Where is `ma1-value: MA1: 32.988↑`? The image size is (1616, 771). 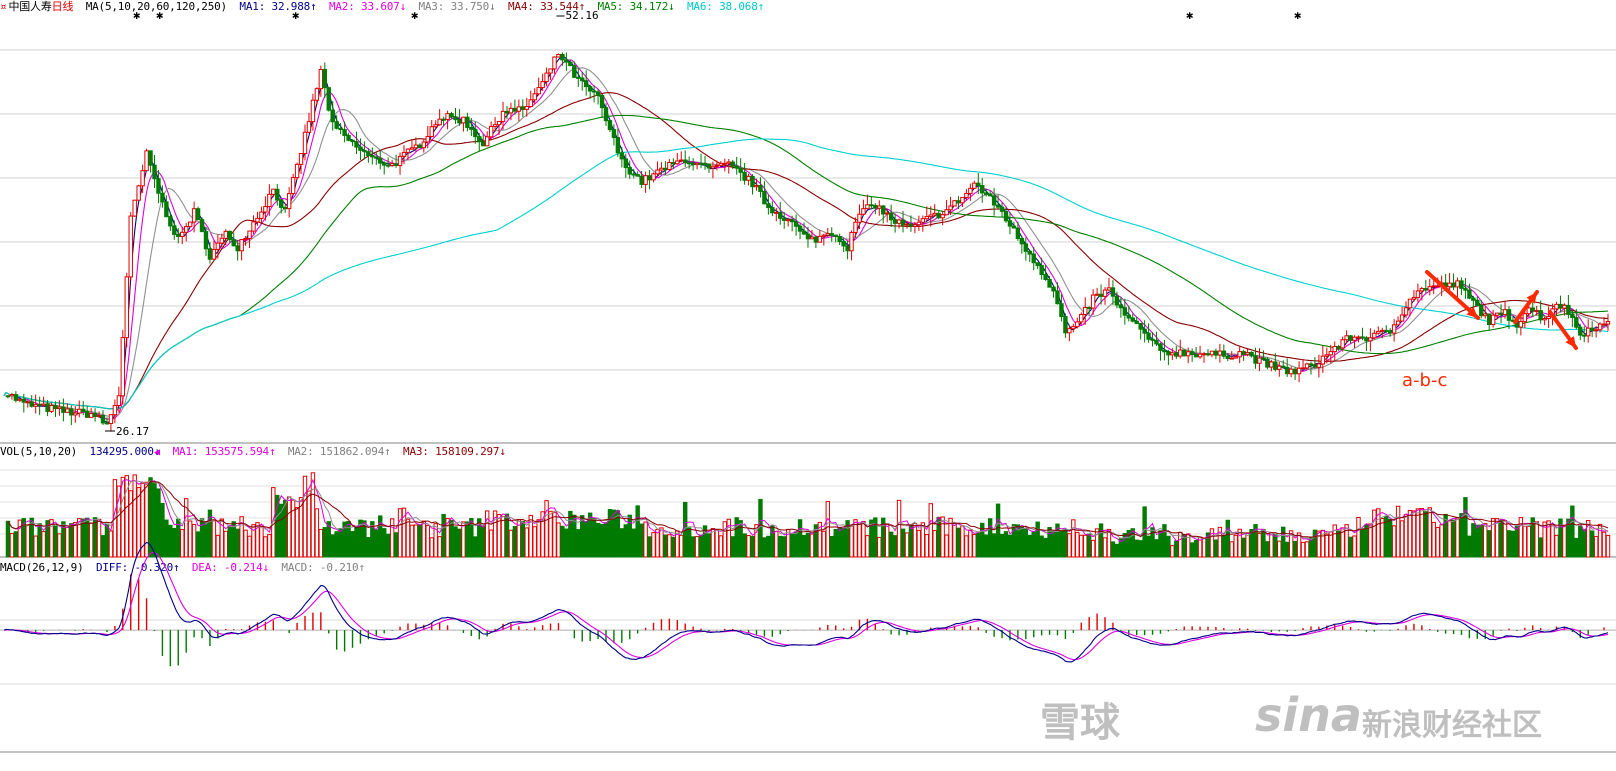
ma1-value: MA1: 32.988↑ is located at coordinates (278, 6).